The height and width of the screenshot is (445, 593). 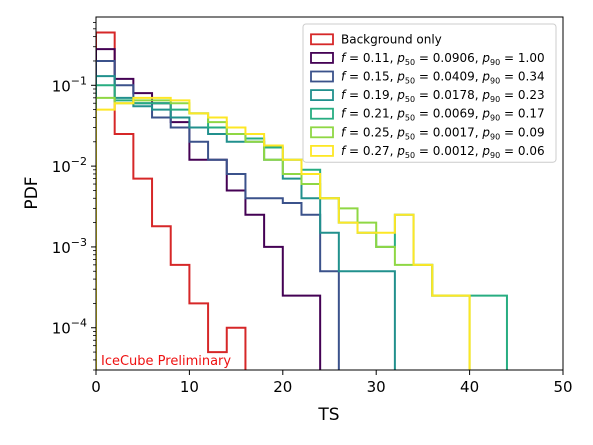 What do you see at coordinates (32, 192) in the screenshot?
I see `y-axis-label: PDF` at bounding box center [32, 192].